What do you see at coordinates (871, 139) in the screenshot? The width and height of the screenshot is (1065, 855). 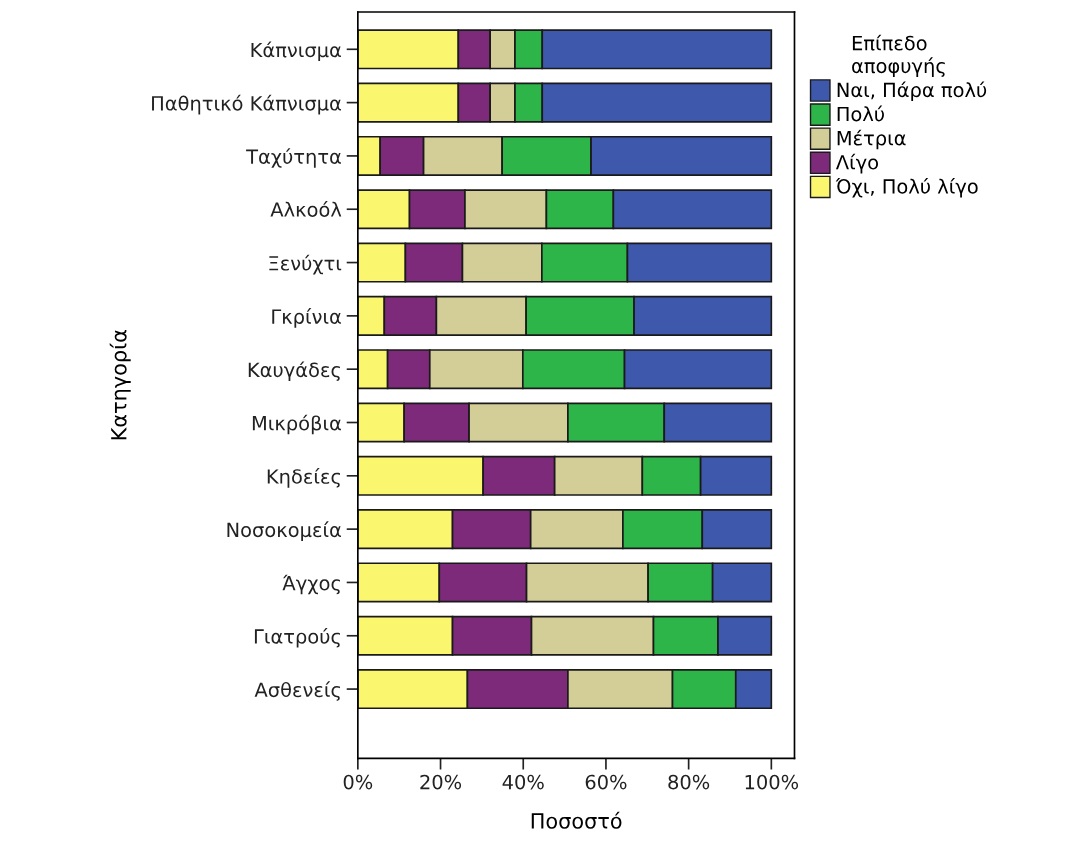 I see `legend-label: Μέτρια` at bounding box center [871, 139].